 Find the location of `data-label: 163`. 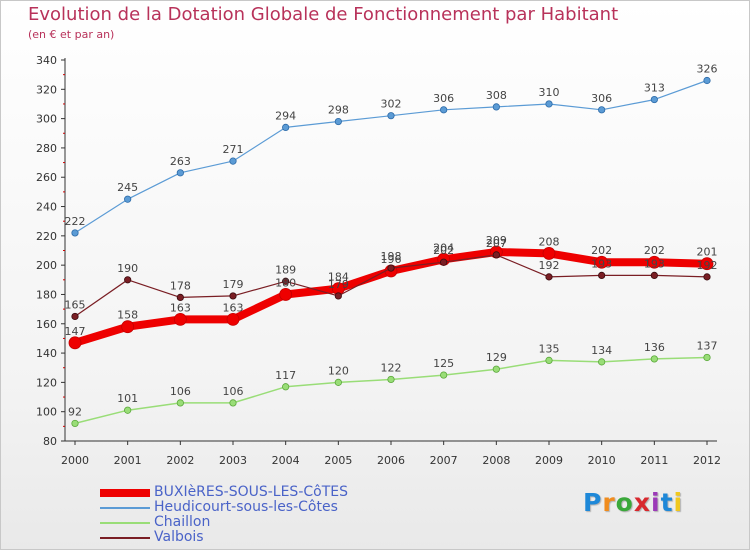

data-label: 163 is located at coordinates (233, 307).